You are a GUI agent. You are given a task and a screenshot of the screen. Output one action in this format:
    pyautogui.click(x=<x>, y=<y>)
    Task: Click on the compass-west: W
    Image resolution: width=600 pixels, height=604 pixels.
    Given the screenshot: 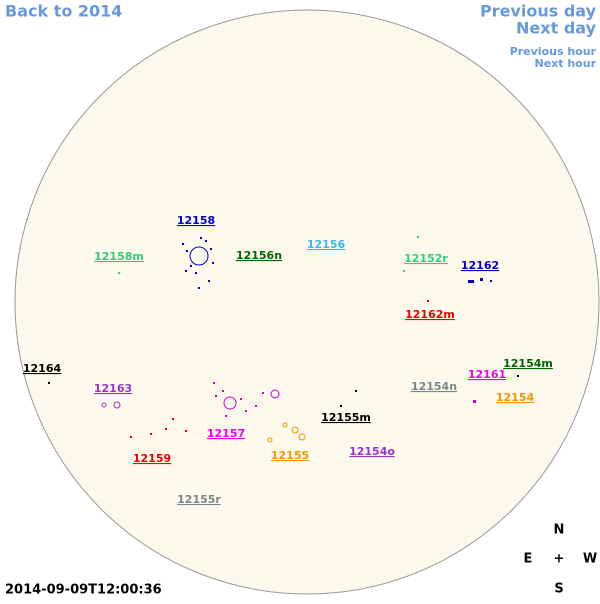 What is the action you would take?
    pyautogui.click(x=590, y=559)
    